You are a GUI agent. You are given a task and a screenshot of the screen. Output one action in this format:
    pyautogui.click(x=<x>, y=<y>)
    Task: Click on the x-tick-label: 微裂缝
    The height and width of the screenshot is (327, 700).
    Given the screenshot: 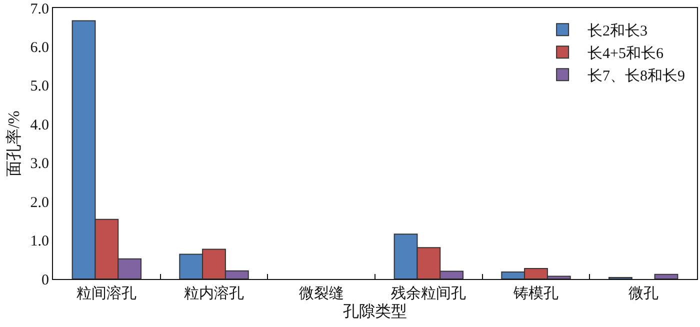 What is the action you would take?
    pyautogui.click(x=321, y=293)
    